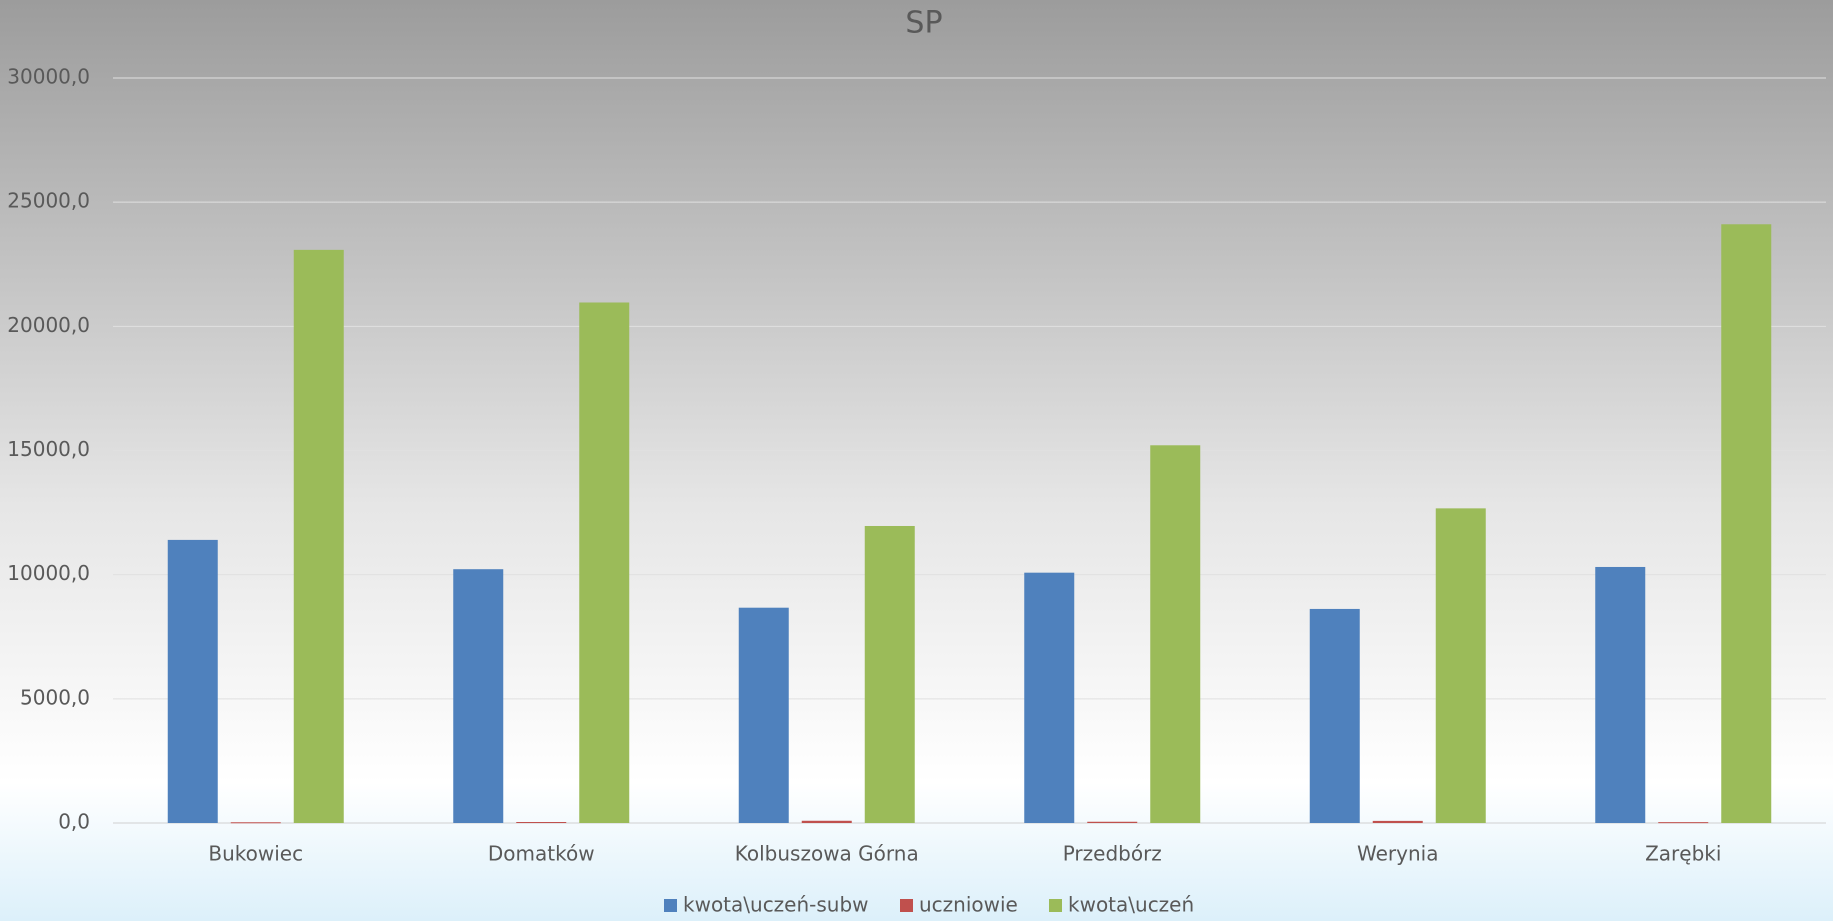 The height and width of the screenshot is (921, 1833). I want to click on y-tick-label: 10000,0, so click(48, 573).